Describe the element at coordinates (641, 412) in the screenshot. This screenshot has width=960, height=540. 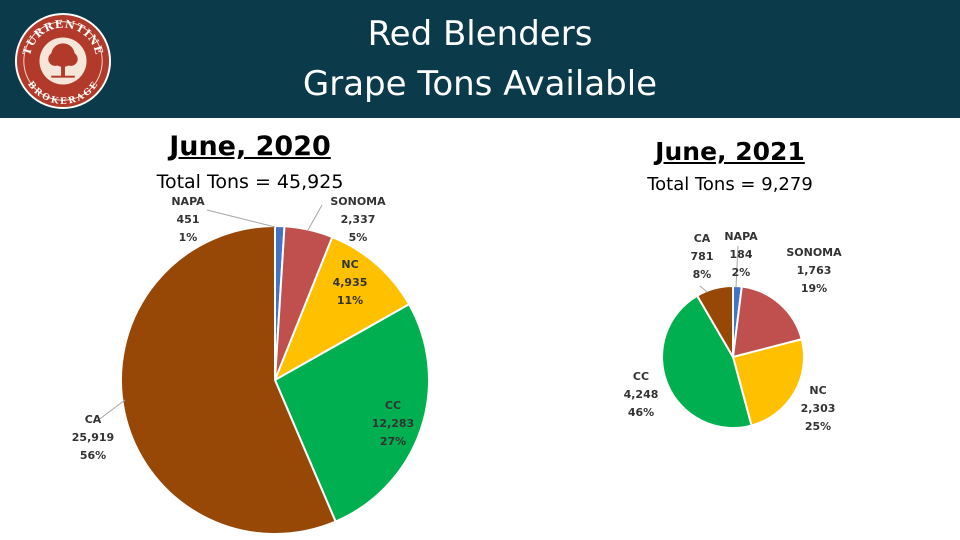
I see `slice-percent: 46%` at that location.